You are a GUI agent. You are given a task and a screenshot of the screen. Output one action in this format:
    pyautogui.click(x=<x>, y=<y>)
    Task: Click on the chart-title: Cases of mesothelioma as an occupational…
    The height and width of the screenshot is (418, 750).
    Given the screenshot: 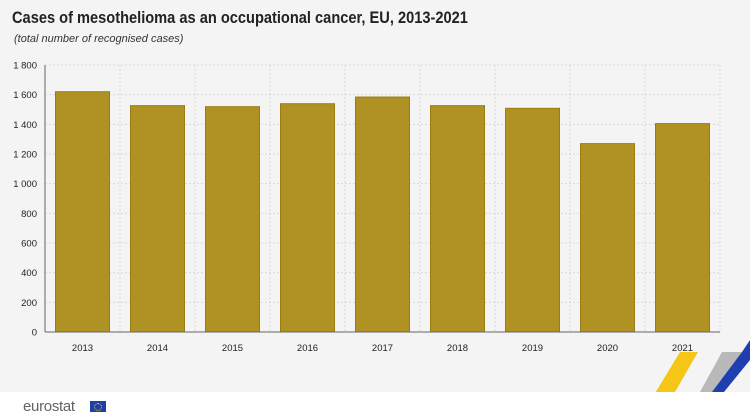 What is the action you would take?
    pyautogui.click(x=240, y=17)
    